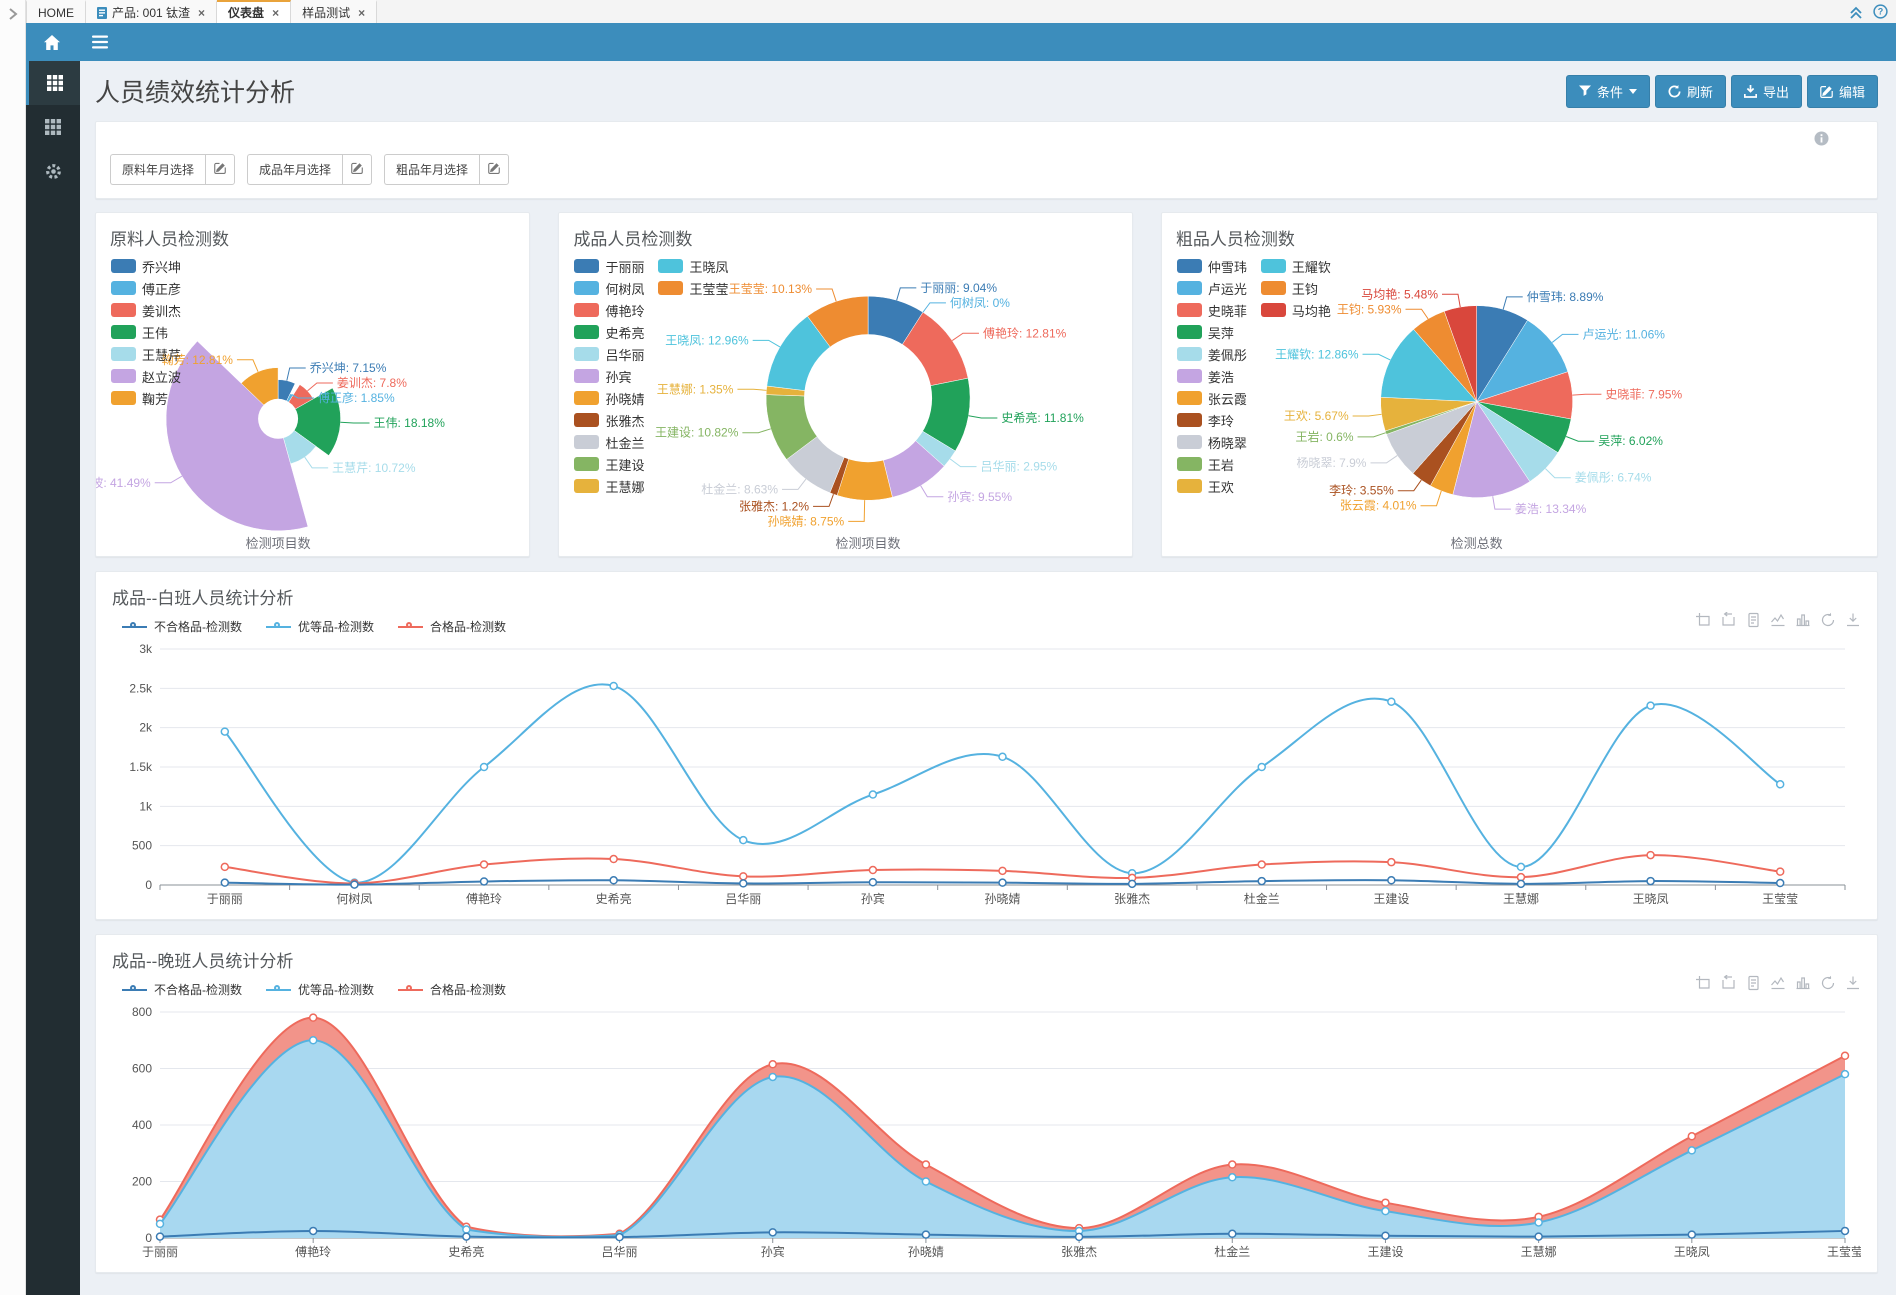 The image size is (1896, 1295). I want to click on legend-item: 傅艳玲, so click(609, 310).